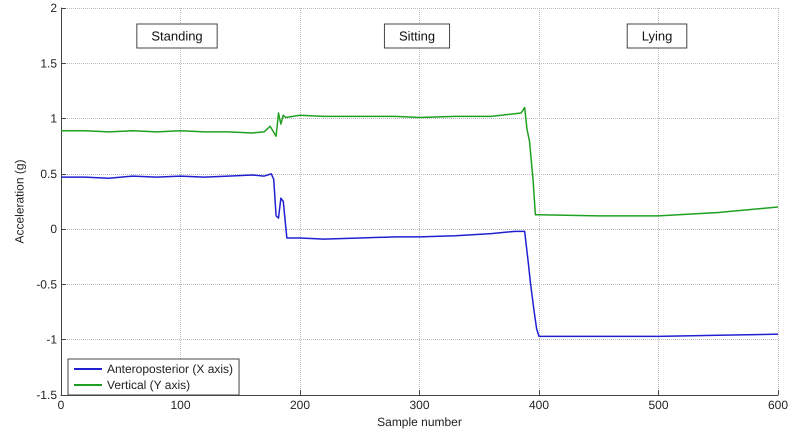  What do you see at coordinates (49, 173) in the screenshot?
I see `y-tick-label: 0.5` at bounding box center [49, 173].